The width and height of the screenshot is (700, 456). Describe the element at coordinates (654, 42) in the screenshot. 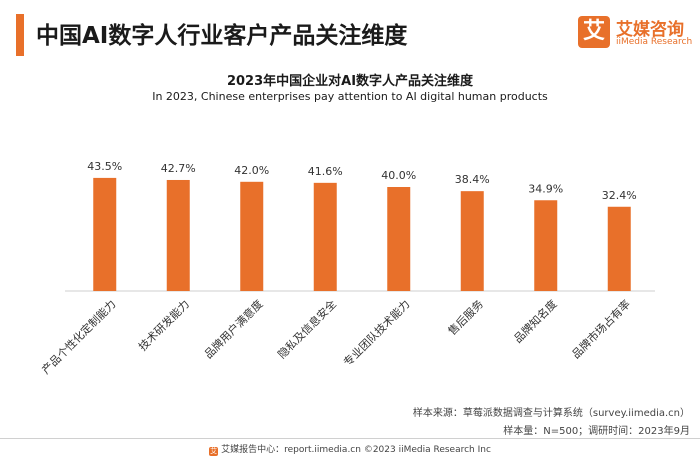

I see `logo-subtitle: iiMedia Research` at that location.